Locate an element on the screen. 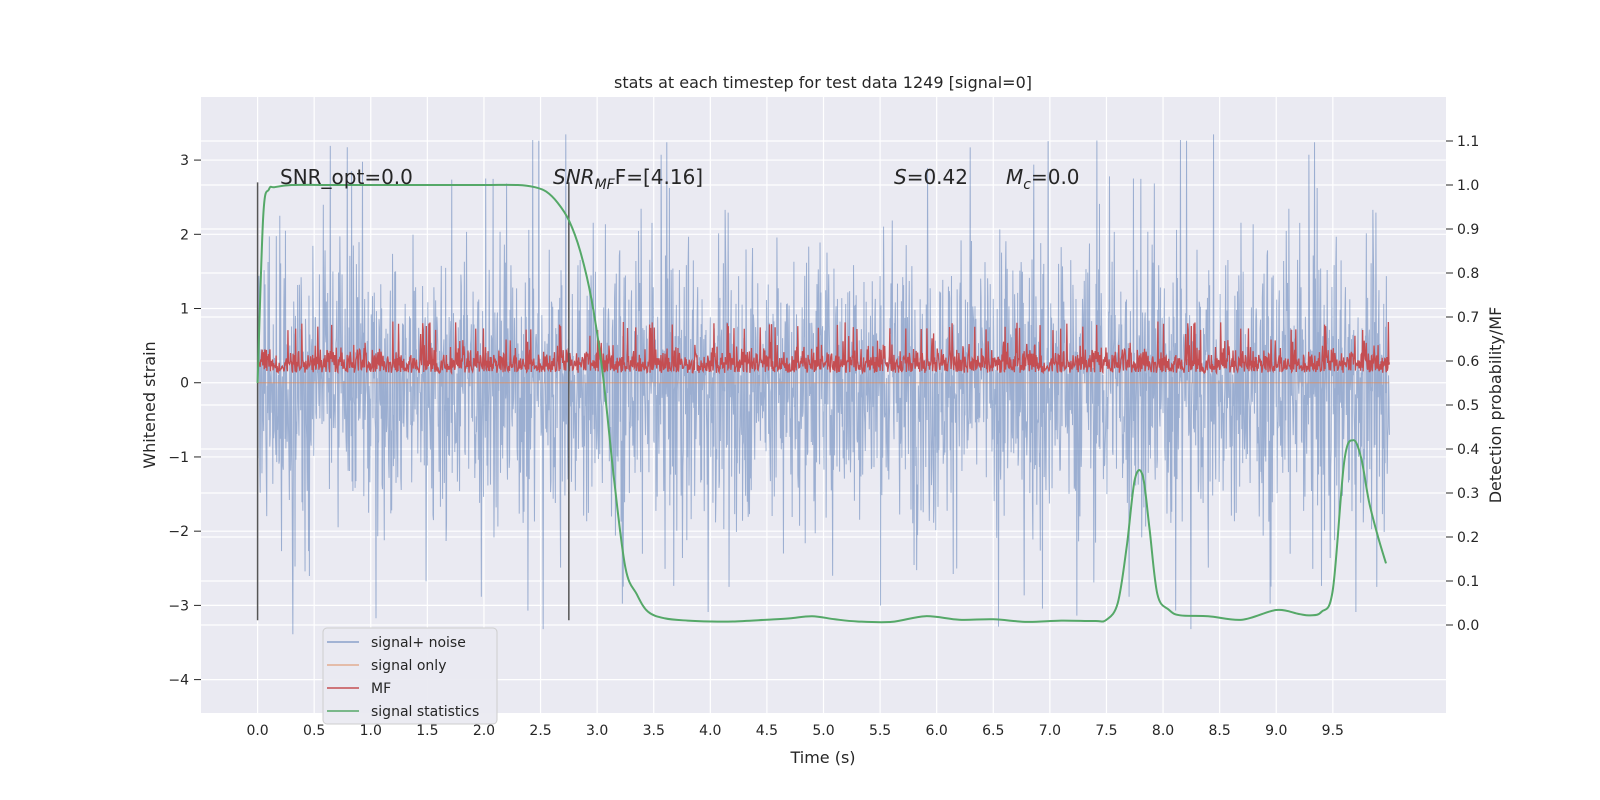 The width and height of the screenshot is (1600, 800). x-tick-label: 7.0 is located at coordinates (1050, 731).